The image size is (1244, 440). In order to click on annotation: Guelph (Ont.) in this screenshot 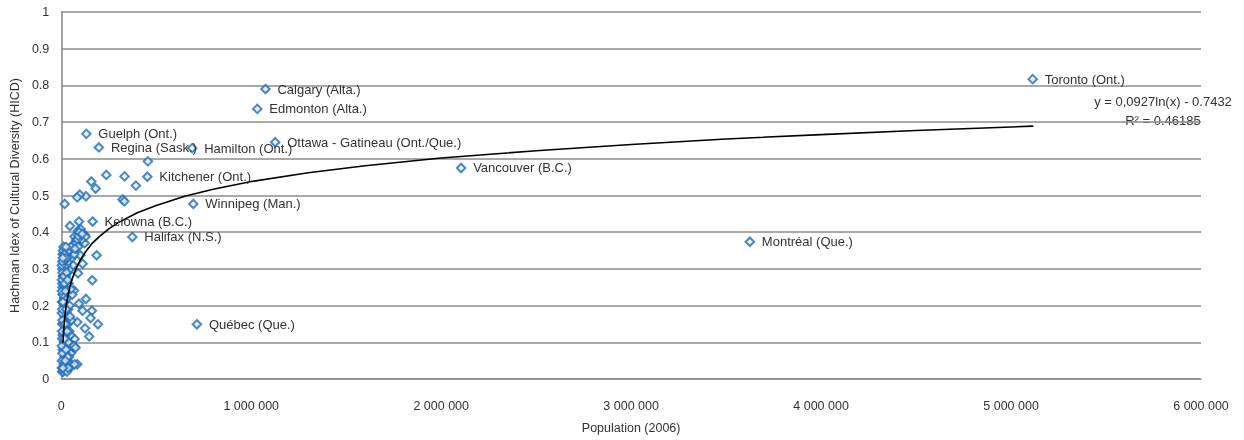, I will do `click(138, 134)`.